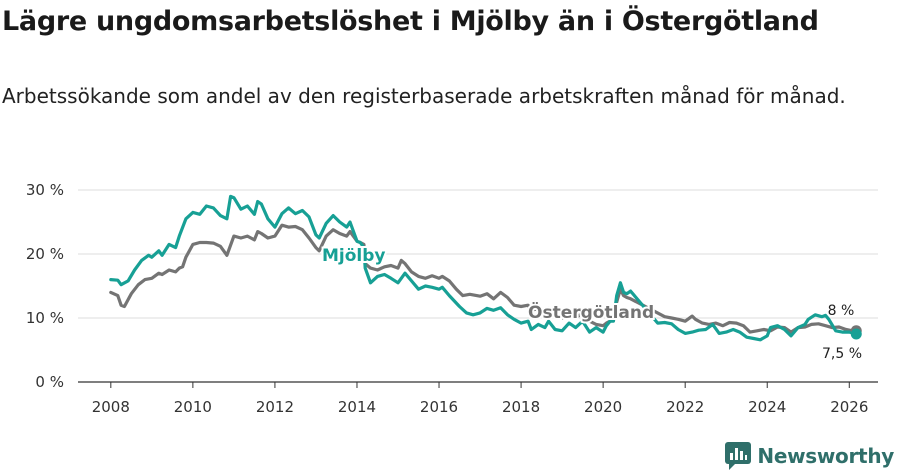 Image resolution: width=900 pixels, height=474 pixels. I want to click on series-label-ostergotland: Östergötland, so click(591, 312).